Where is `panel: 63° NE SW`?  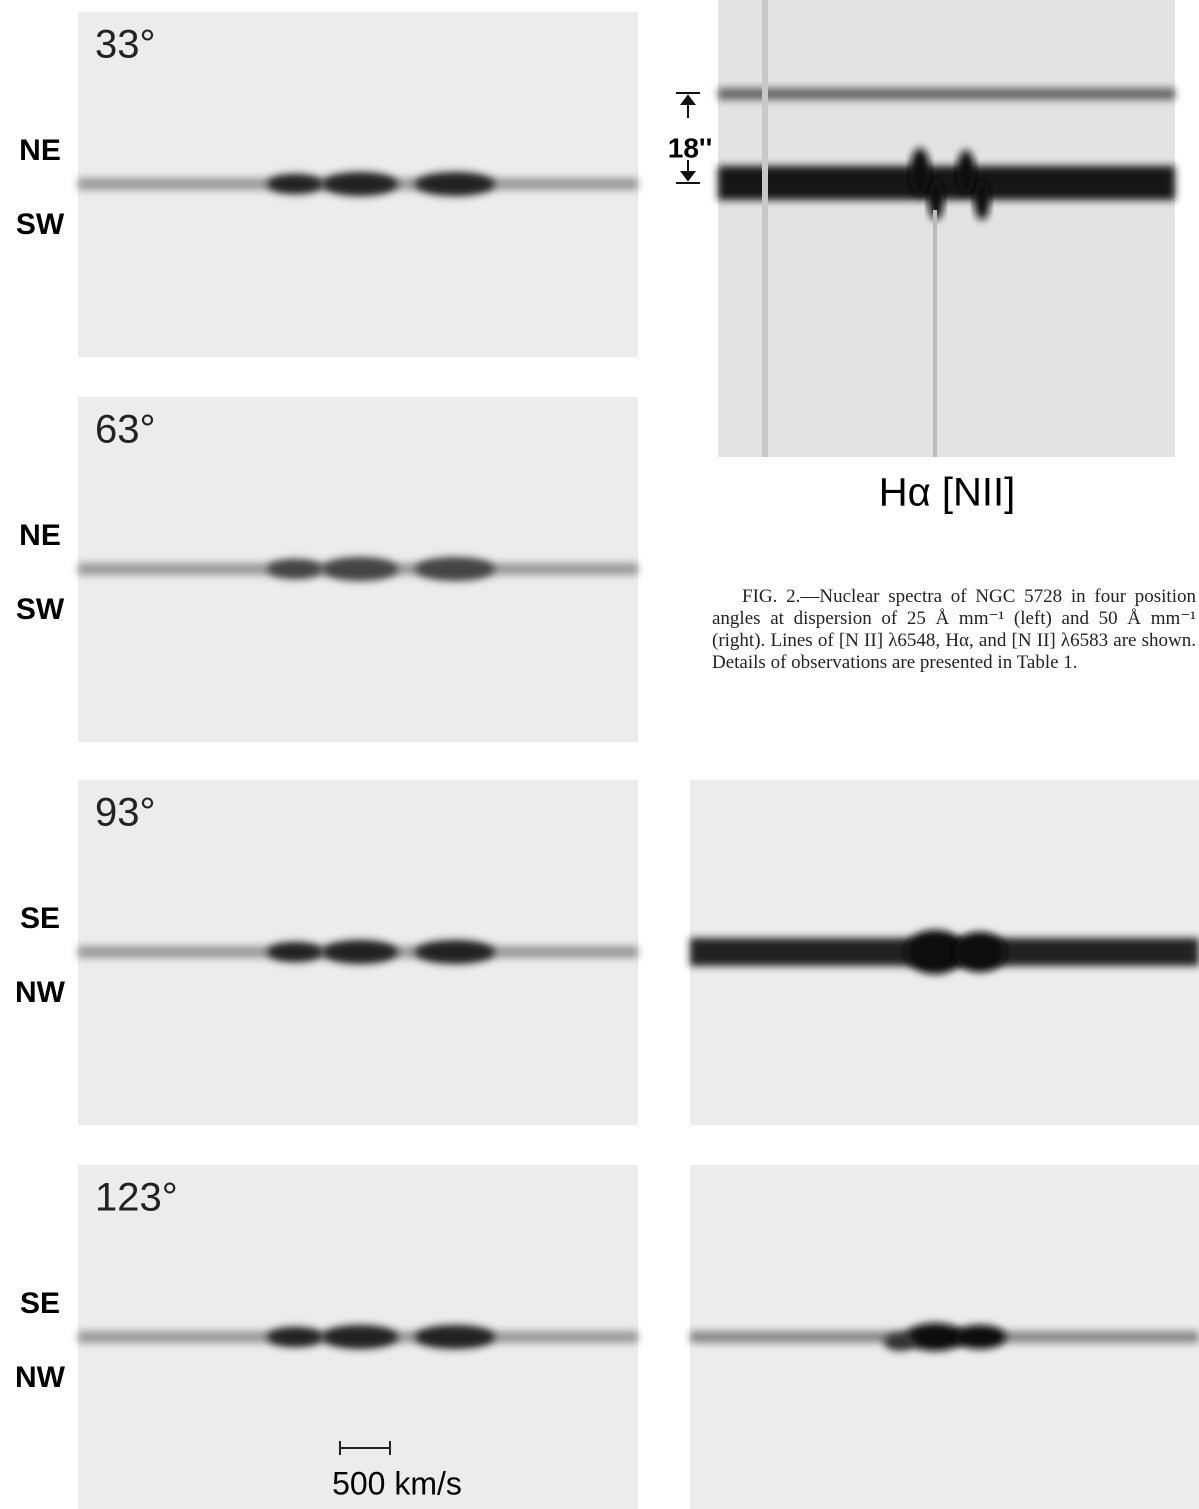 panel: 63° NE SW is located at coordinates (327, 569).